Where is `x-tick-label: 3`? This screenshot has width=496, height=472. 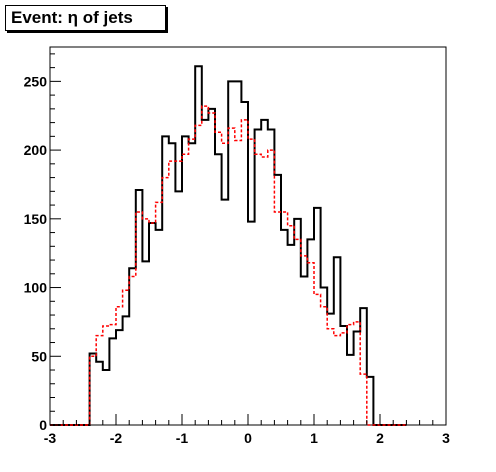 x-tick-label: 3 is located at coordinates (446, 438).